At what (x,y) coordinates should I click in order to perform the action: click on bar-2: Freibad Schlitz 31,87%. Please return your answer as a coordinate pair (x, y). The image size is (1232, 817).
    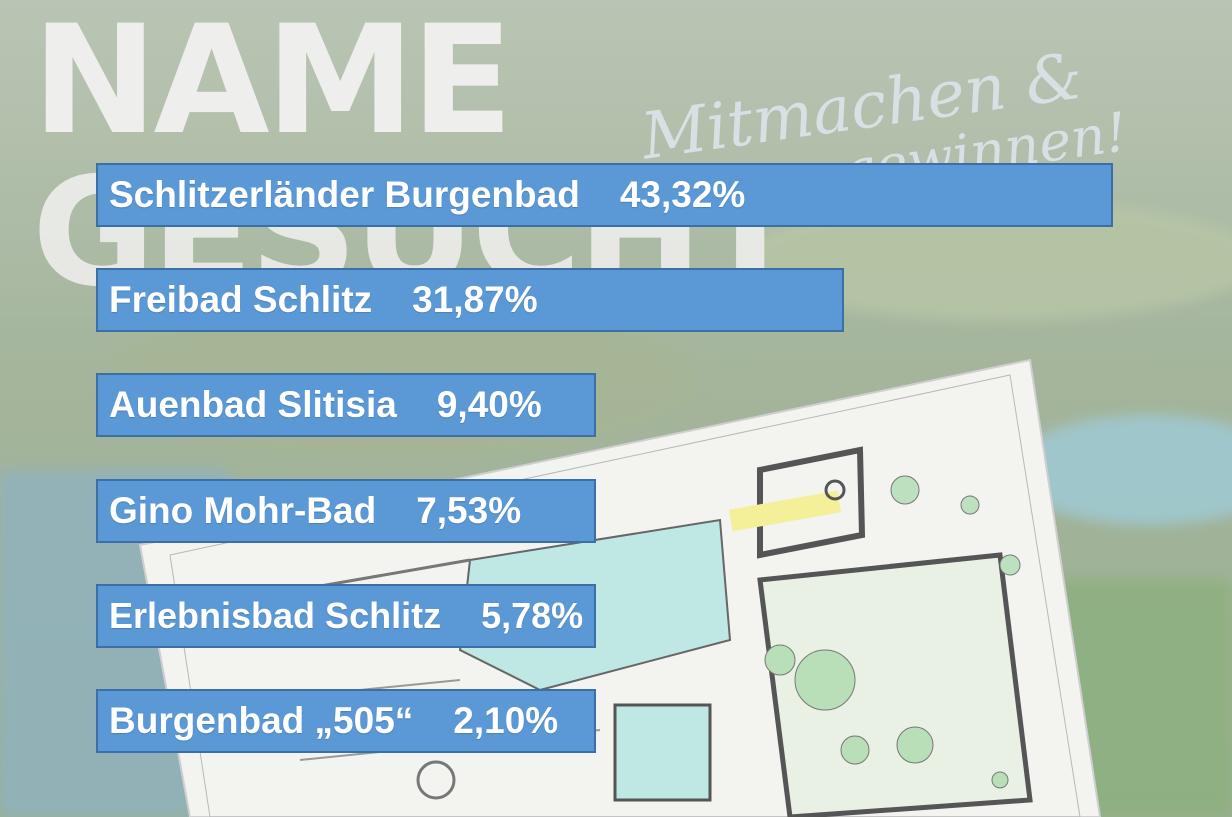
    Looking at the image, I should click on (470, 300).